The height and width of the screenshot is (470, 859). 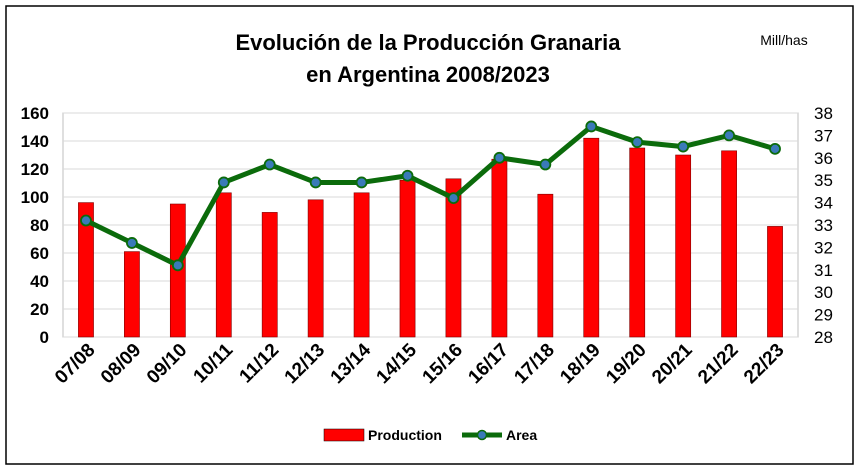 What do you see at coordinates (39, 225) in the screenshot?
I see `left-axis-tick-label: 80` at bounding box center [39, 225].